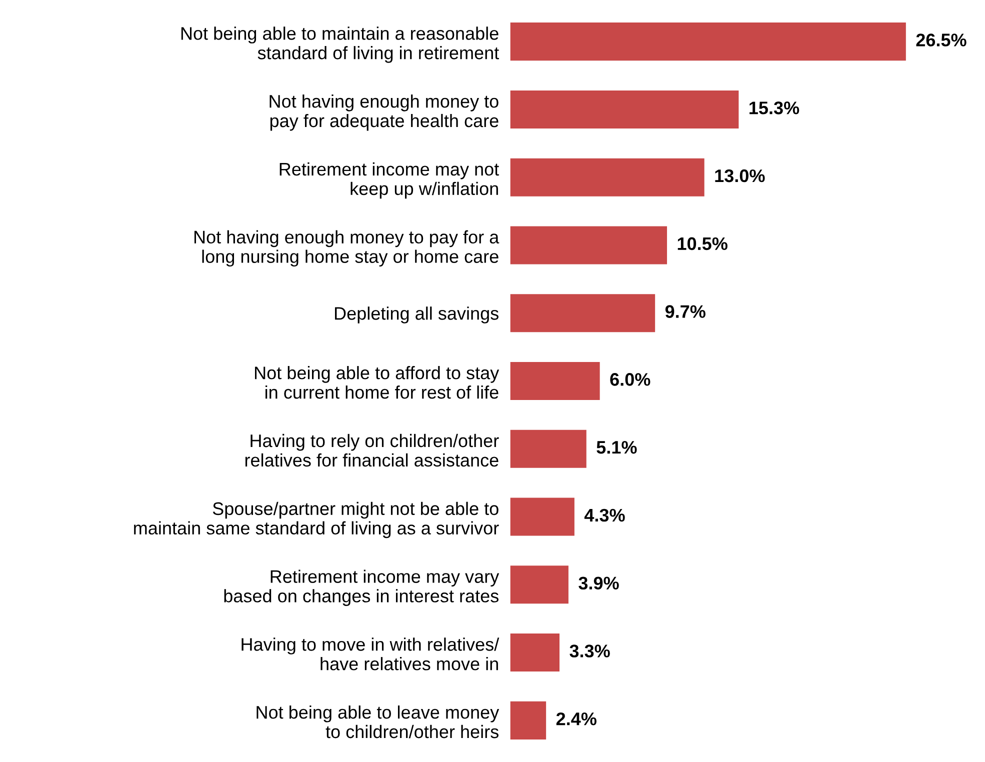  Describe the element at coordinates (598, 583) in the screenshot. I see `data-label: 3.9%` at that location.